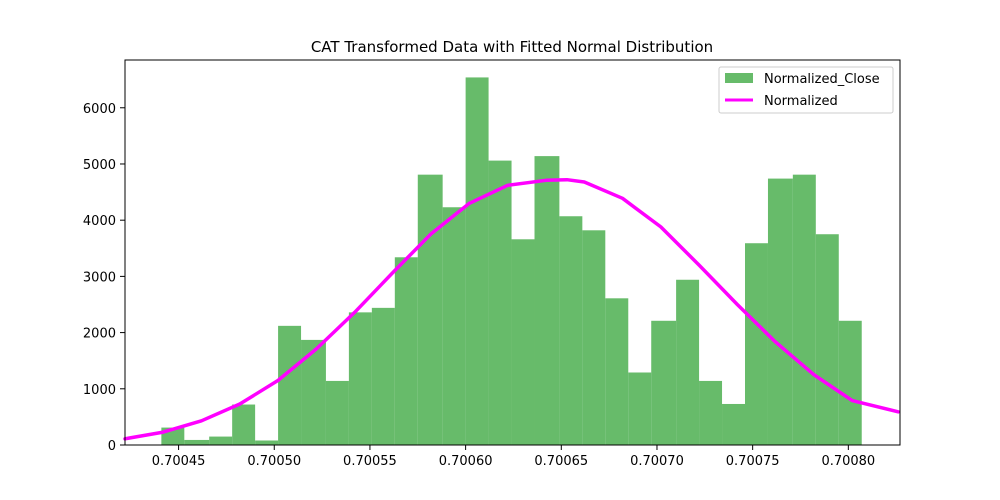  I want to click on legend: Normalized_Close Normalized, so click(806, 90).